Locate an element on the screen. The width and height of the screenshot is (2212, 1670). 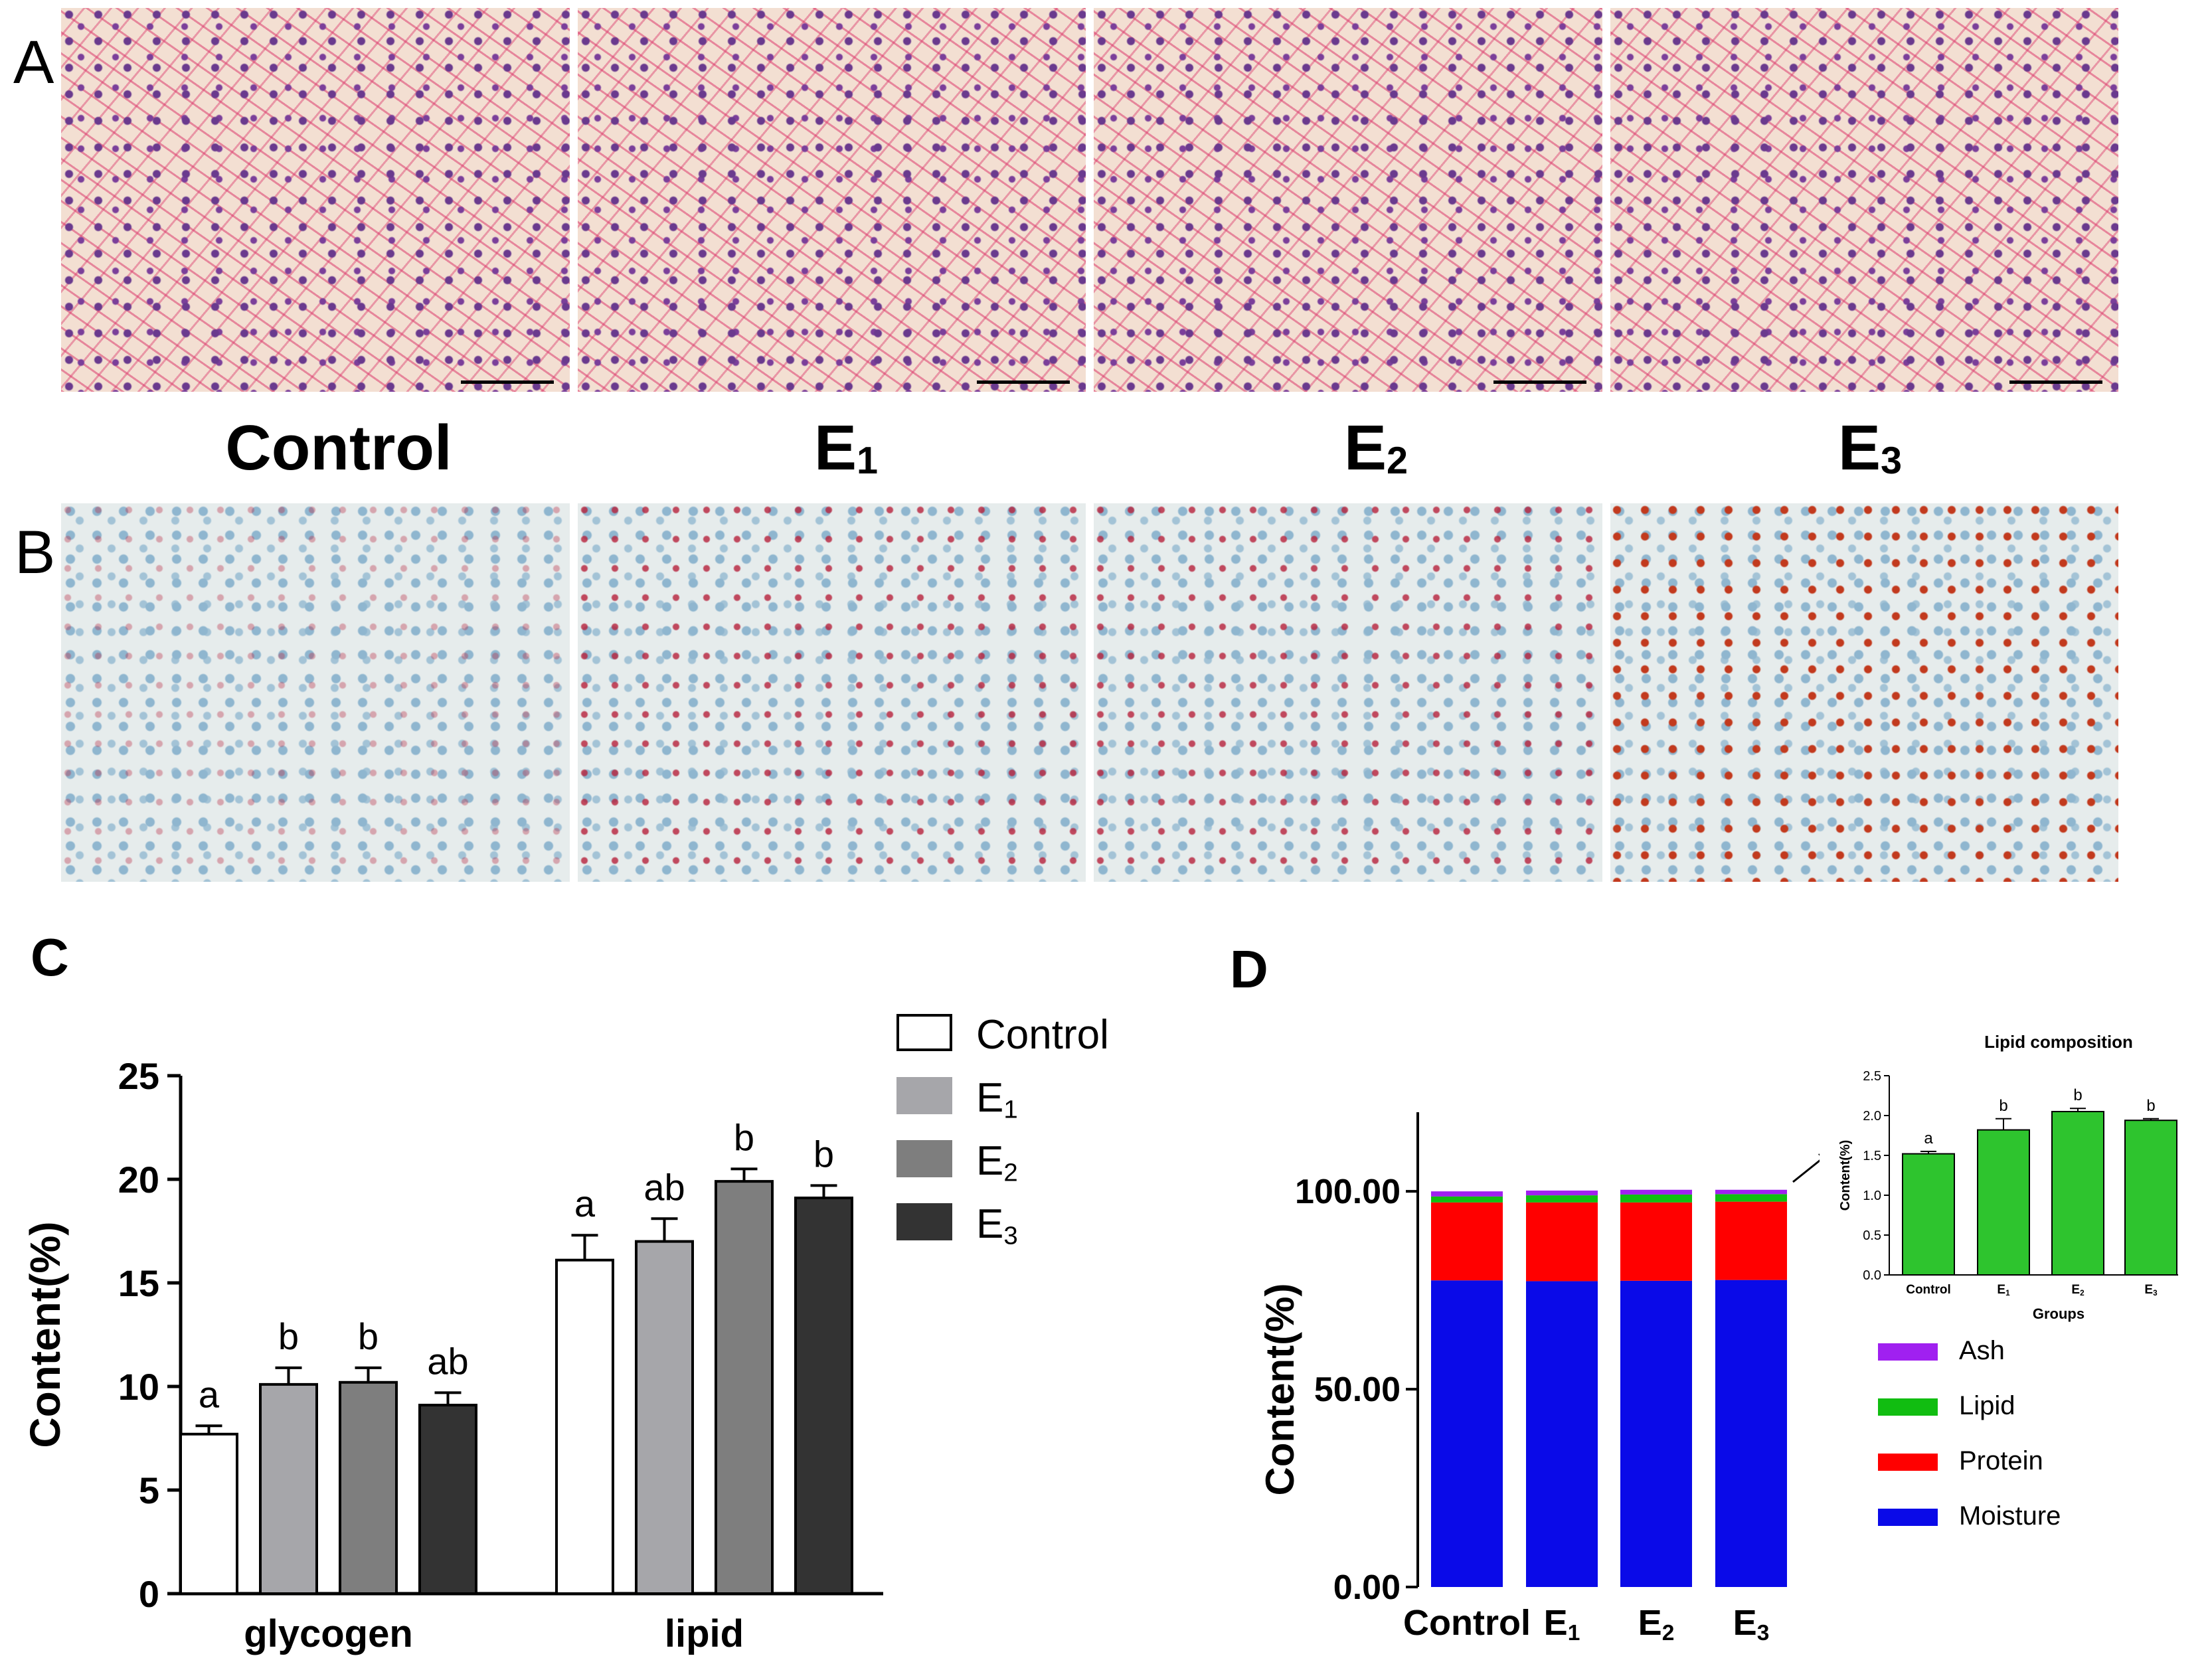
arrow-head is located at coordinates (1819, 1154).